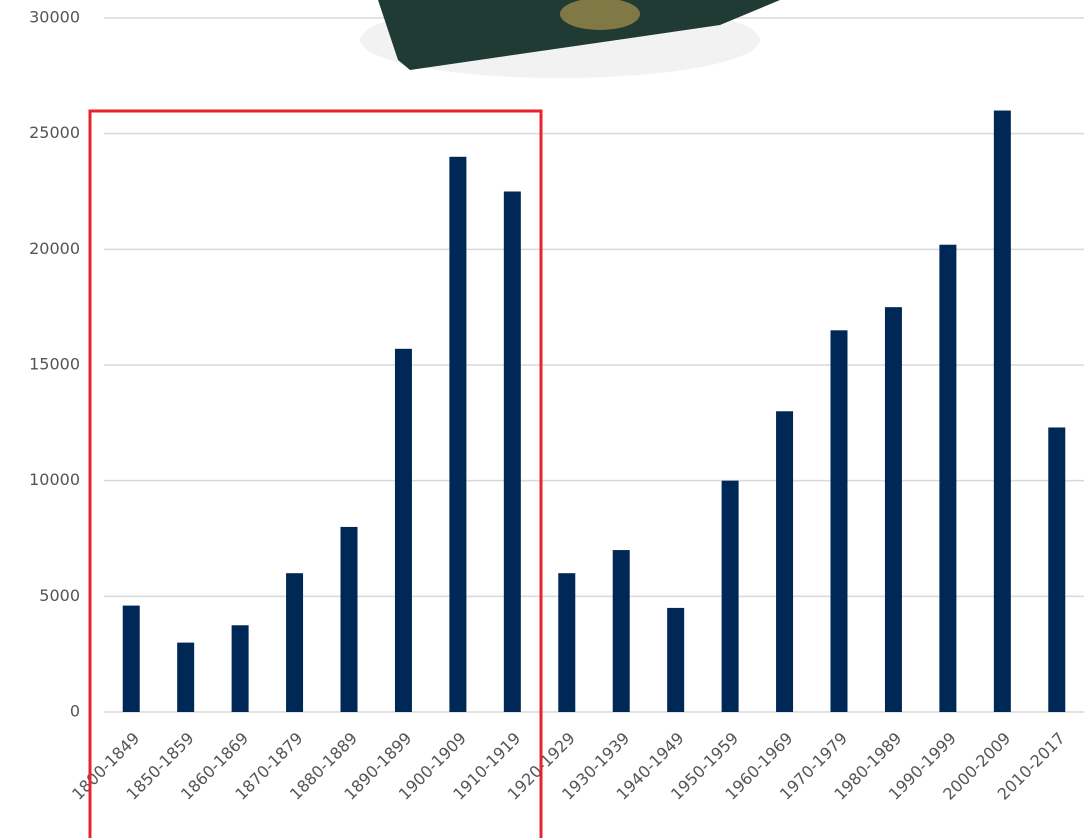 Image resolution: width=1084 pixels, height=838 pixels. What do you see at coordinates (75, 711) in the screenshot?
I see `y-tick-label: 0` at bounding box center [75, 711].